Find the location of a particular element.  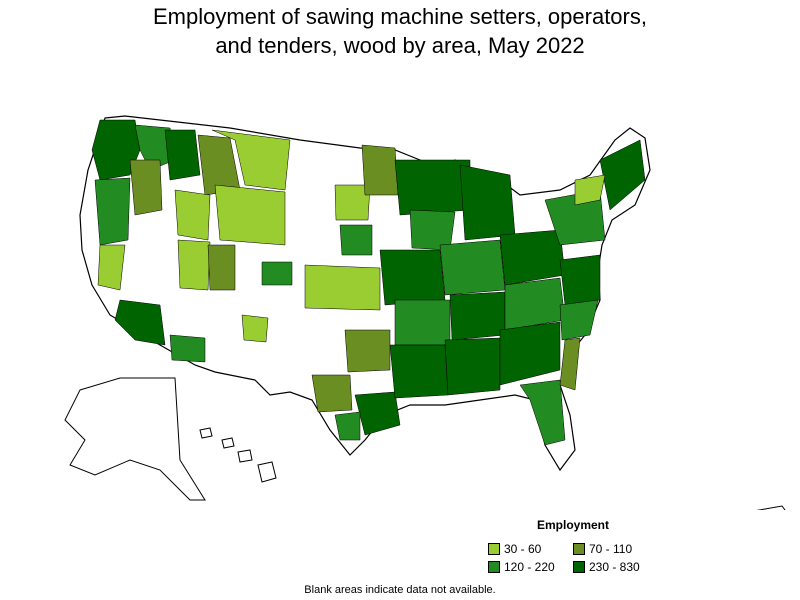

legend-label-3: 120 - 220 is located at coordinates (529, 567).